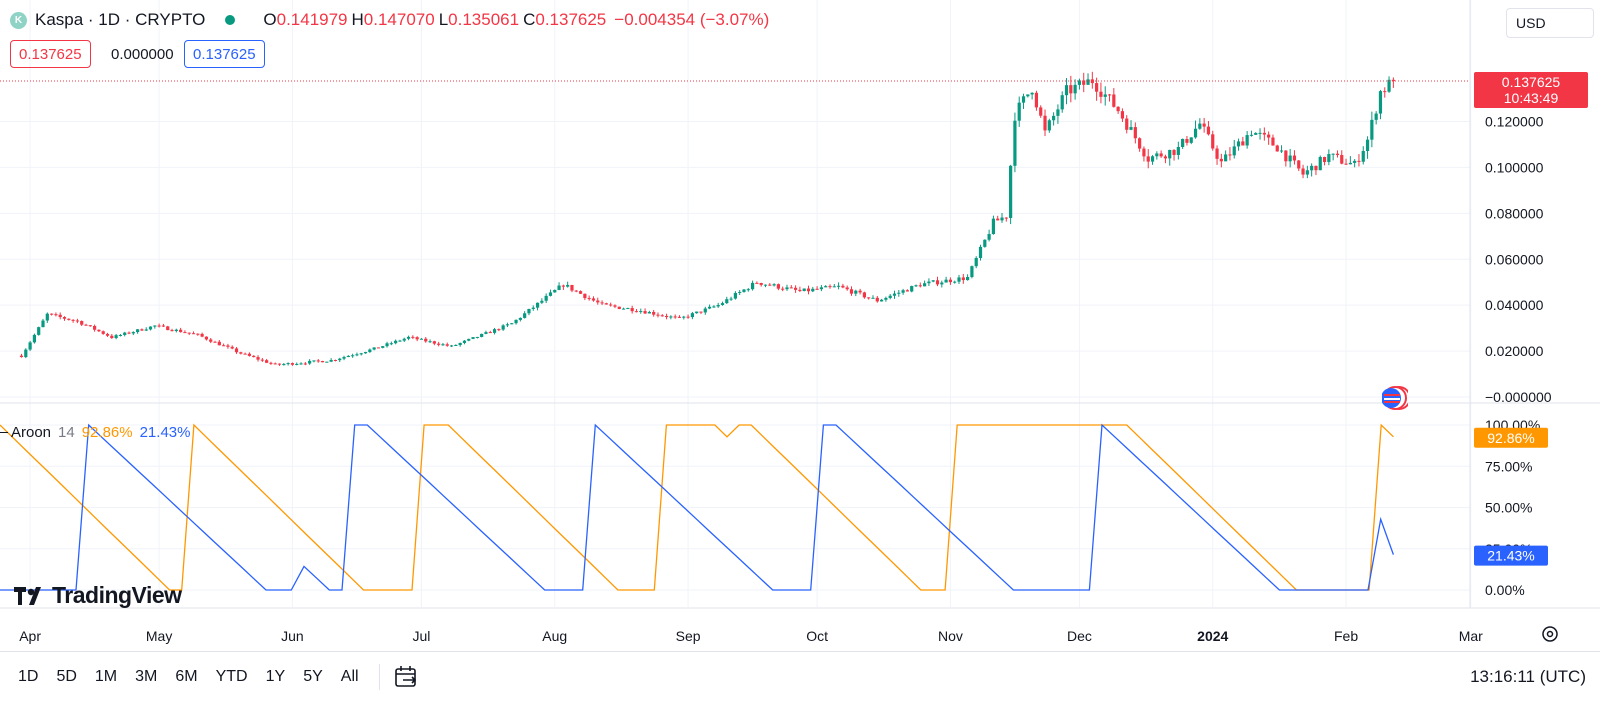 The height and width of the screenshot is (701, 1600). I want to click on sell-price-button: 0.137625, so click(50, 54).